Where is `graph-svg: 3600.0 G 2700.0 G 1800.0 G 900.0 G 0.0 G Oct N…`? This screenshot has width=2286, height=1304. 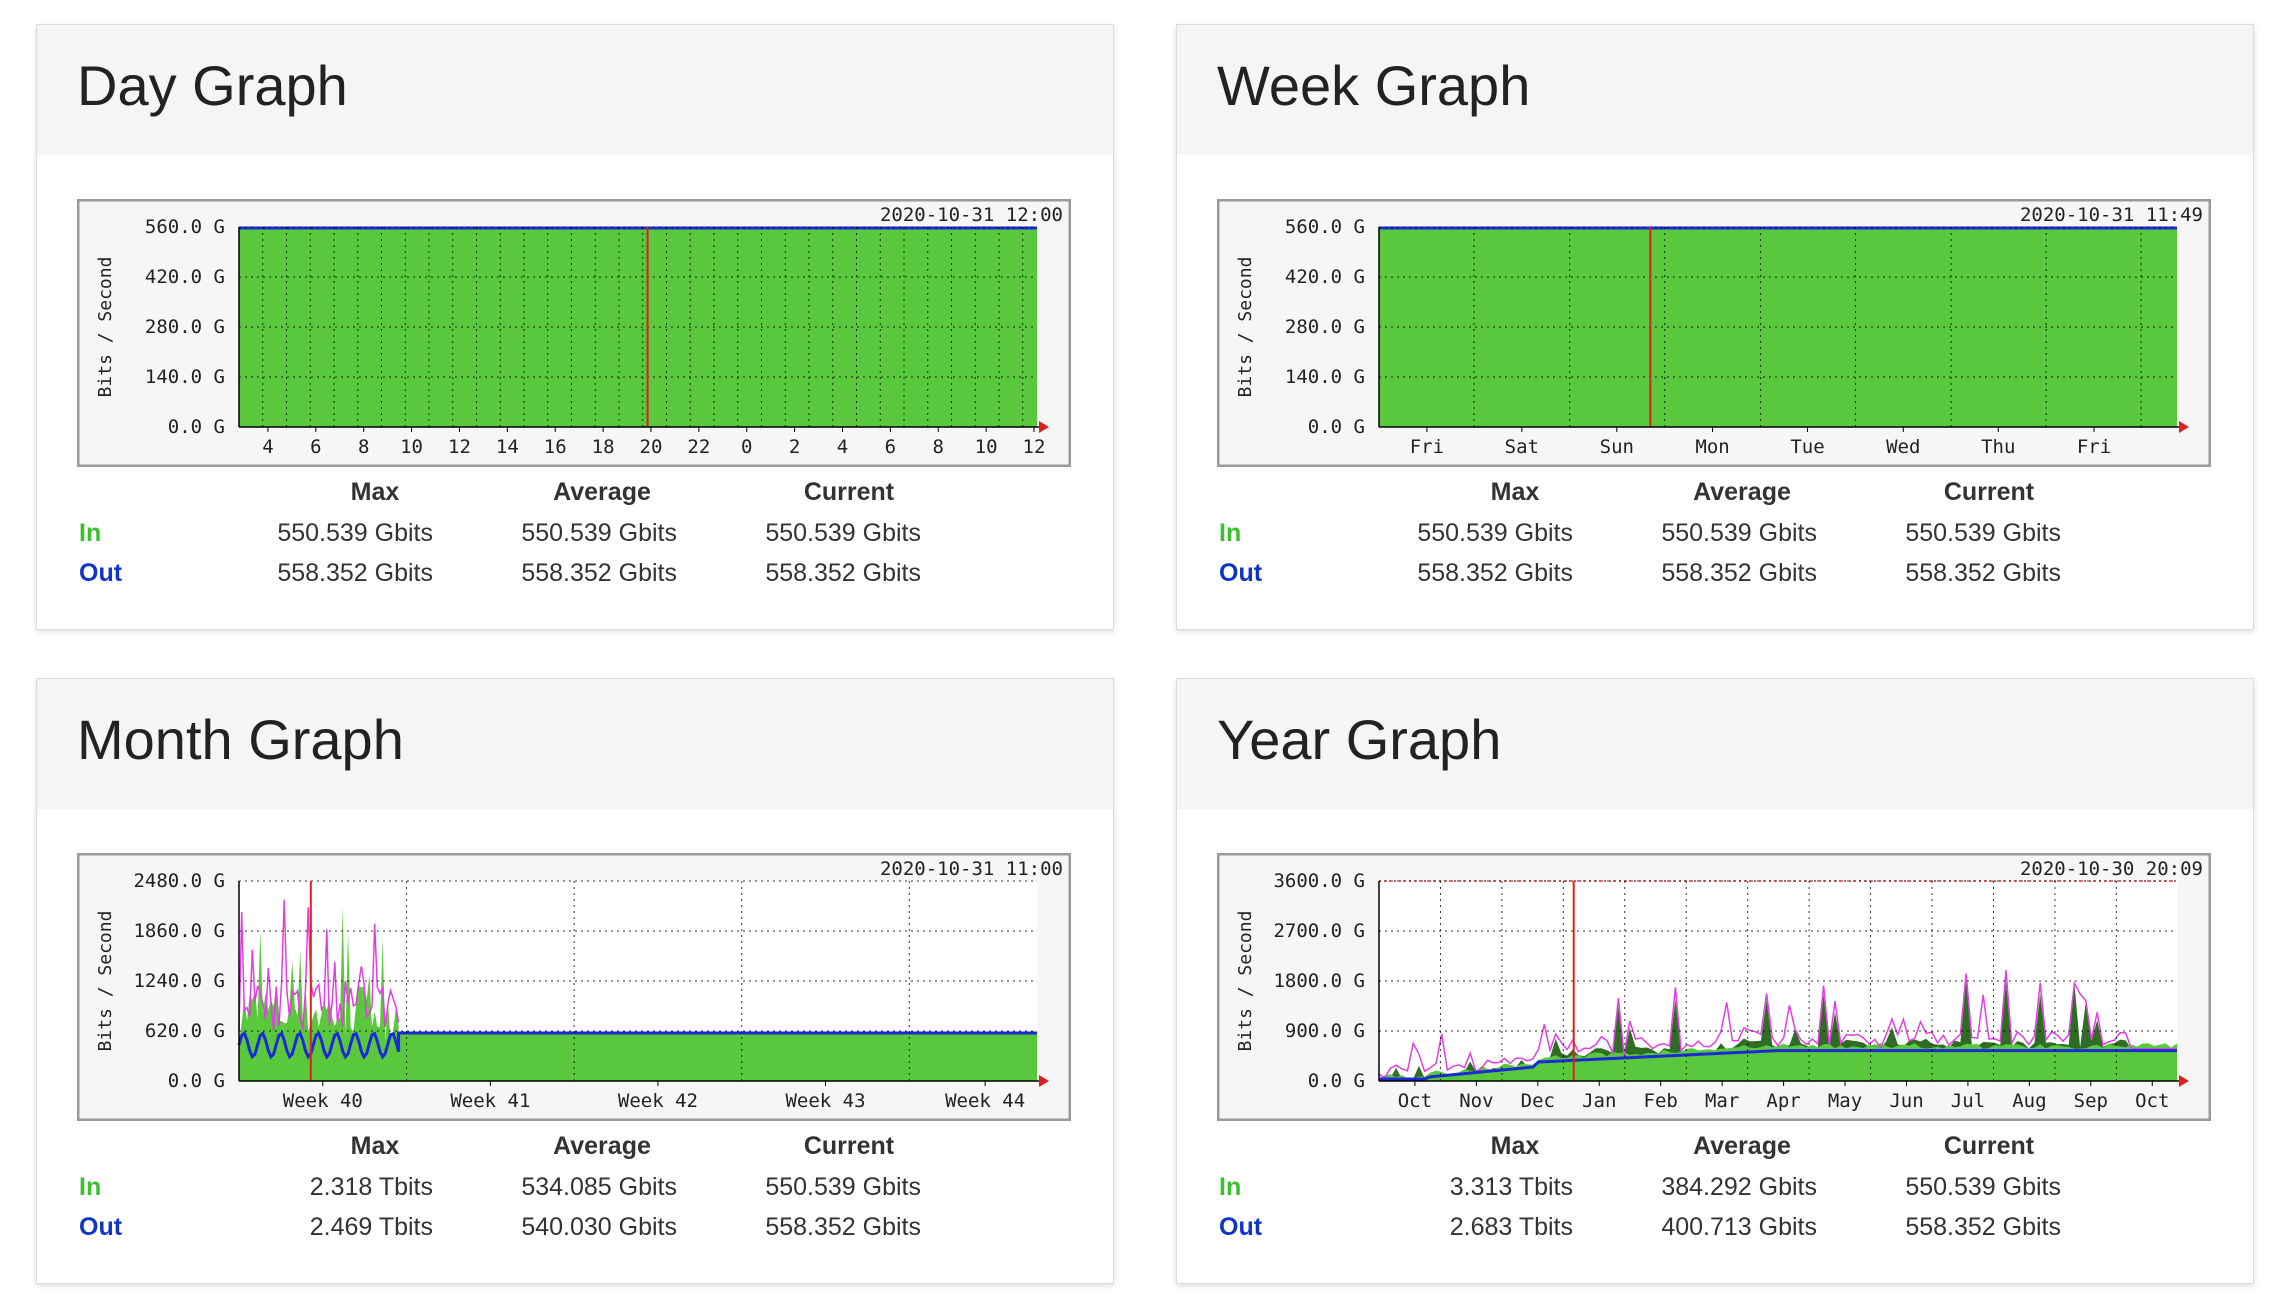 graph-svg: 3600.0 G 2700.0 G 1800.0 G 900.0 G 0.0 G Oct N… is located at coordinates (1714, 987).